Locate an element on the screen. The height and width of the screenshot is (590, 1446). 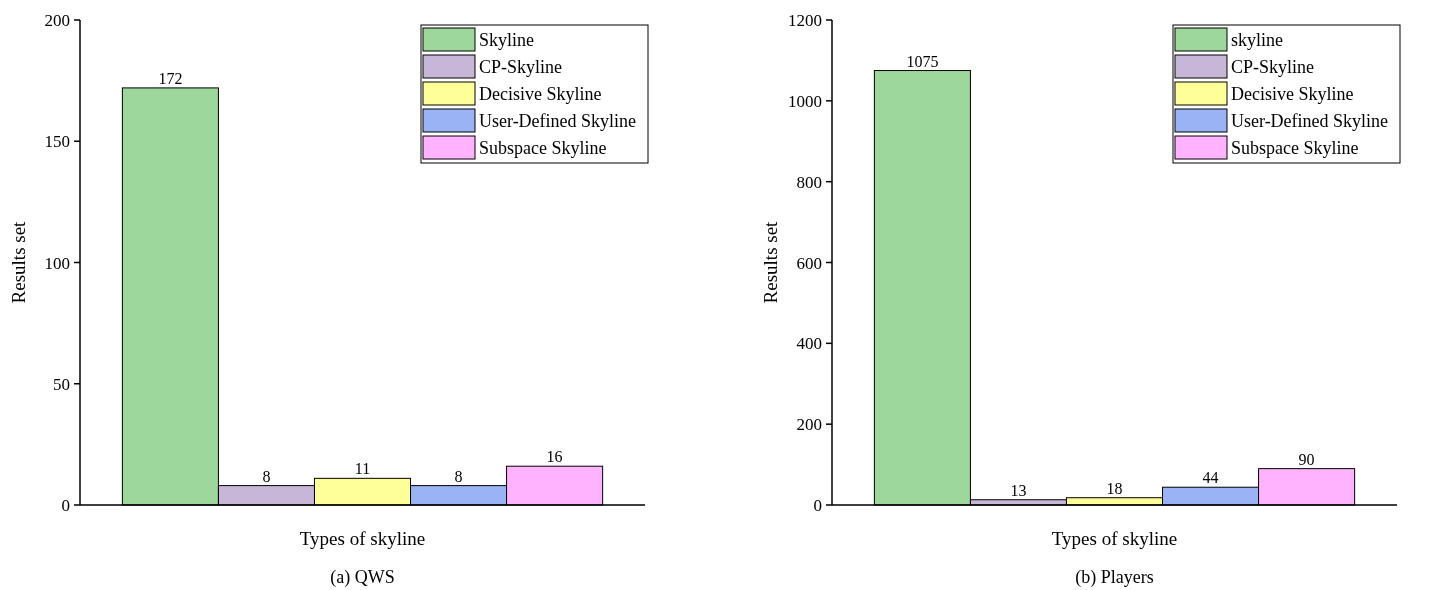
data-label: 172 is located at coordinates (170, 78).